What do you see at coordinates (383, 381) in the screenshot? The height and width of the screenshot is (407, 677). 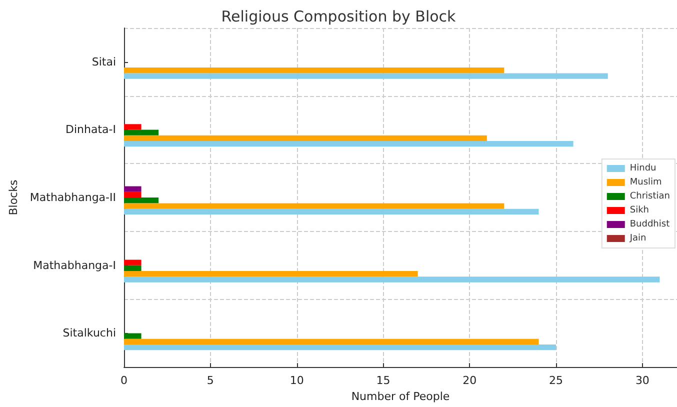 I see `x-tick-label: 15` at bounding box center [383, 381].